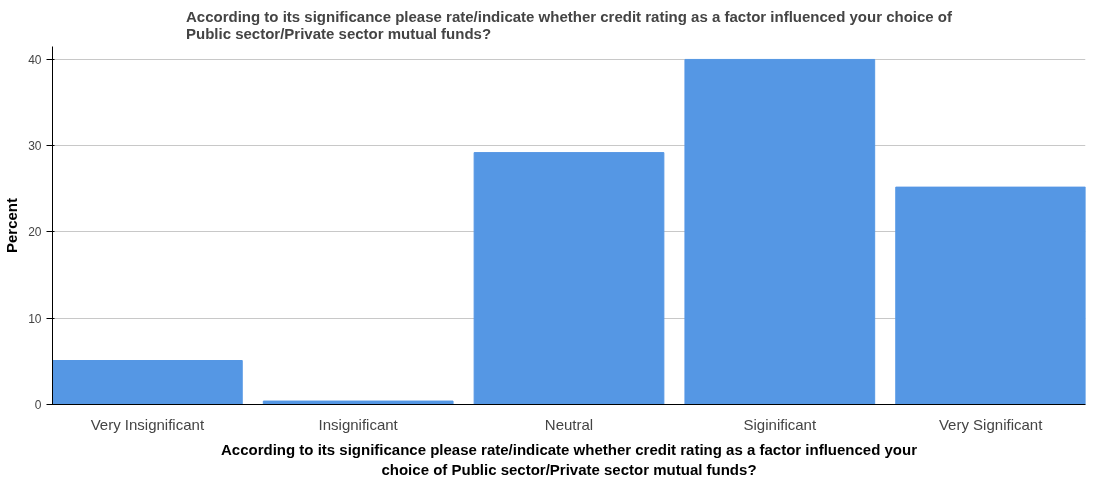 The height and width of the screenshot is (483, 1103). I want to click on x-tick-label: Neutral, so click(569, 424).